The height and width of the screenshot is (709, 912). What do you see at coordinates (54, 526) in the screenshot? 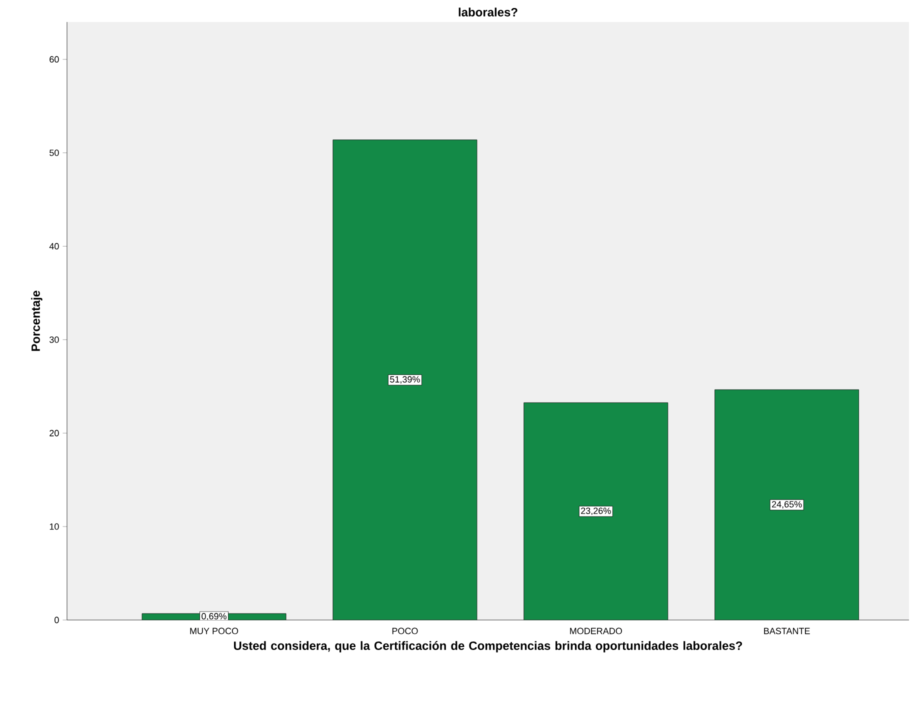
I see `y-tick-label: 10` at bounding box center [54, 526].